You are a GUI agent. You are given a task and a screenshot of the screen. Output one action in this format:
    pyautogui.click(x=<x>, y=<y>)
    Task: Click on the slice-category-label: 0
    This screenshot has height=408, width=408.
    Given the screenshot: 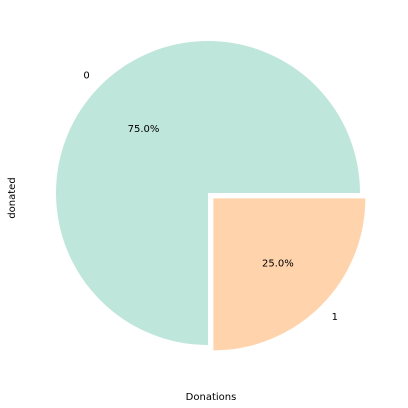 What is the action you would take?
    pyautogui.click(x=86, y=75)
    